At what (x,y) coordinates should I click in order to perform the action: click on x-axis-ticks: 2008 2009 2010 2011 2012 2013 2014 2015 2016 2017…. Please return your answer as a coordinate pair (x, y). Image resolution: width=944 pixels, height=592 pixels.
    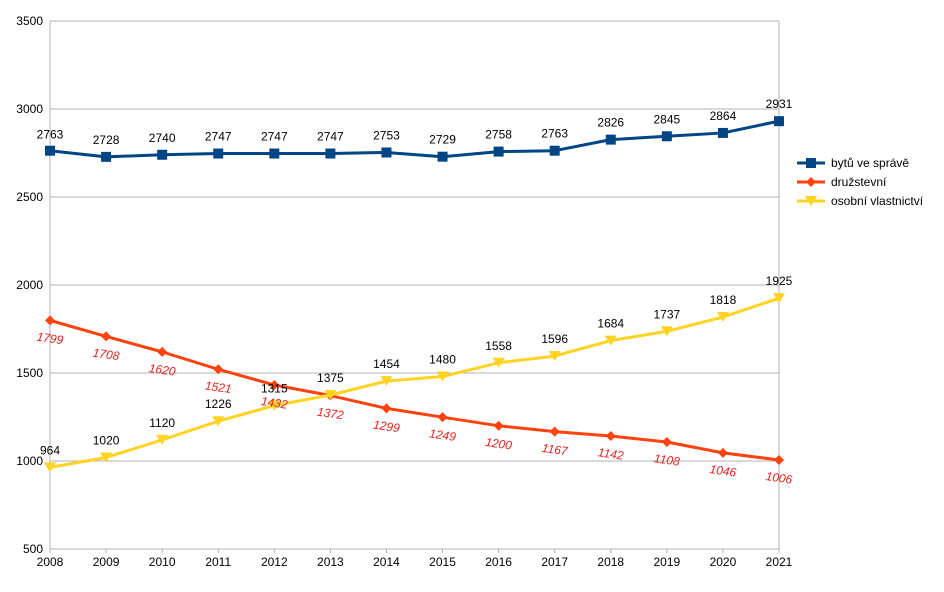
    Looking at the image, I should click on (415, 559).